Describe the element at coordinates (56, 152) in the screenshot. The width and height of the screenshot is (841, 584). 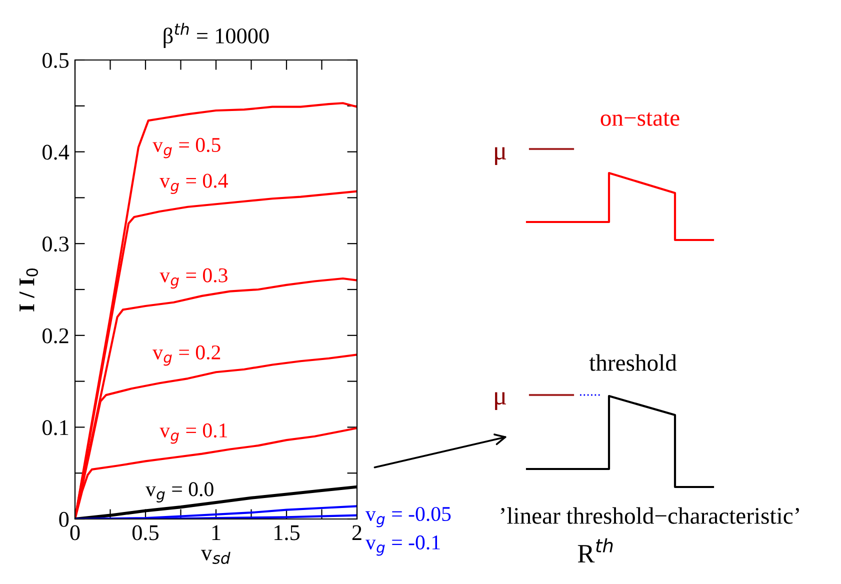
I see `y-tick-label: 0.4` at that location.